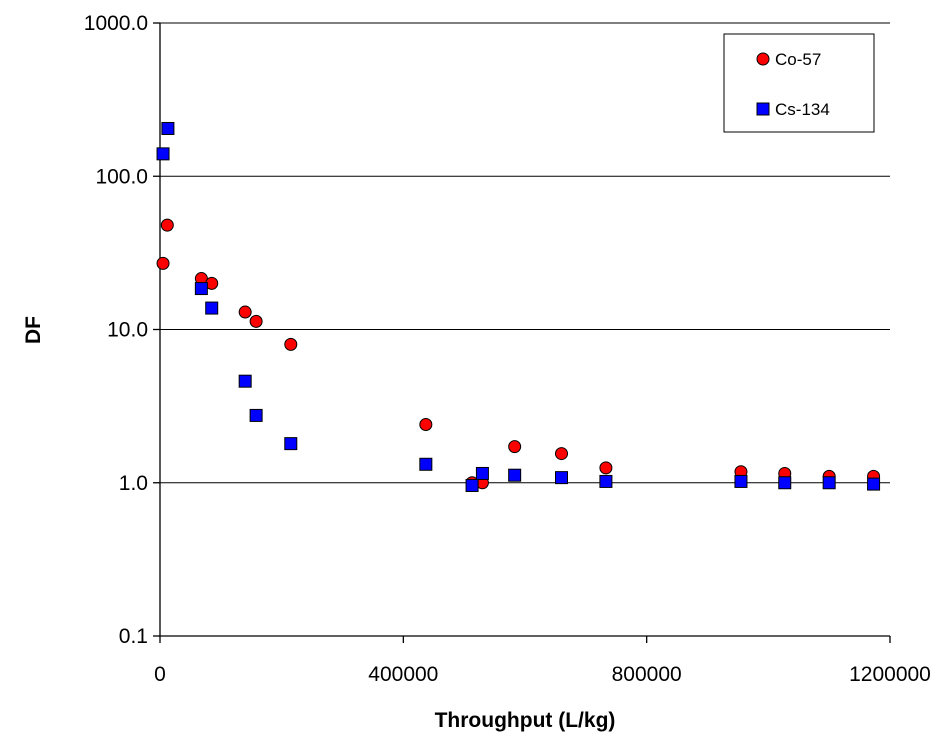 The image size is (948, 737). Describe the element at coordinates (160, 674) in the screenshot. I see `x-tick-label: 0` at that location.